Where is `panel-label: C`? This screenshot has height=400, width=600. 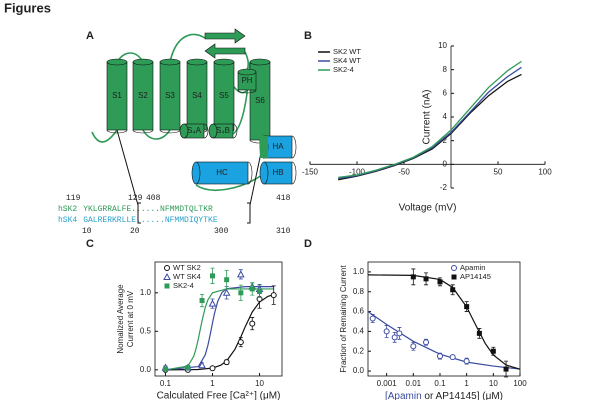 panel-label: C is located at coordinates (90, 244).